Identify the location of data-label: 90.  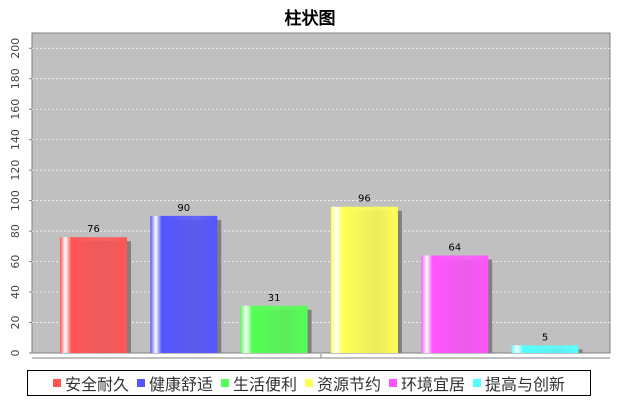
(183, 208).